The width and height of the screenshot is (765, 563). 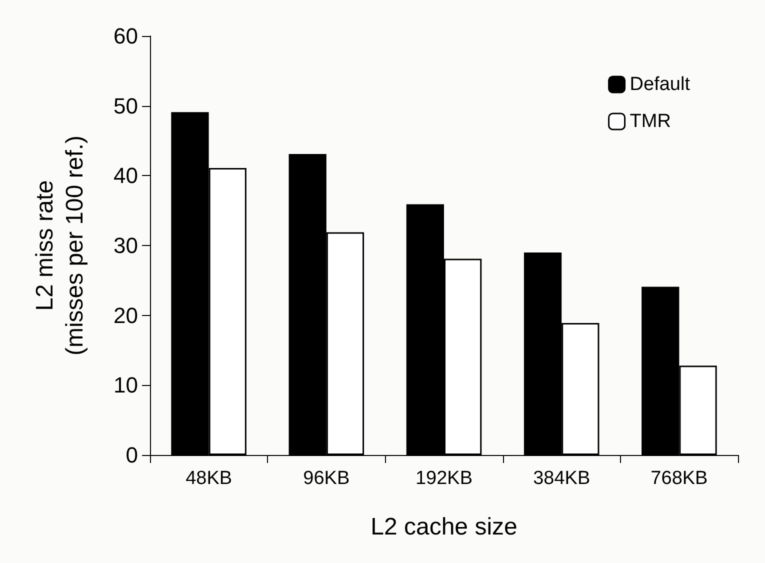 I want to click on y-tick-label: 20, so click(x=126, y=315).